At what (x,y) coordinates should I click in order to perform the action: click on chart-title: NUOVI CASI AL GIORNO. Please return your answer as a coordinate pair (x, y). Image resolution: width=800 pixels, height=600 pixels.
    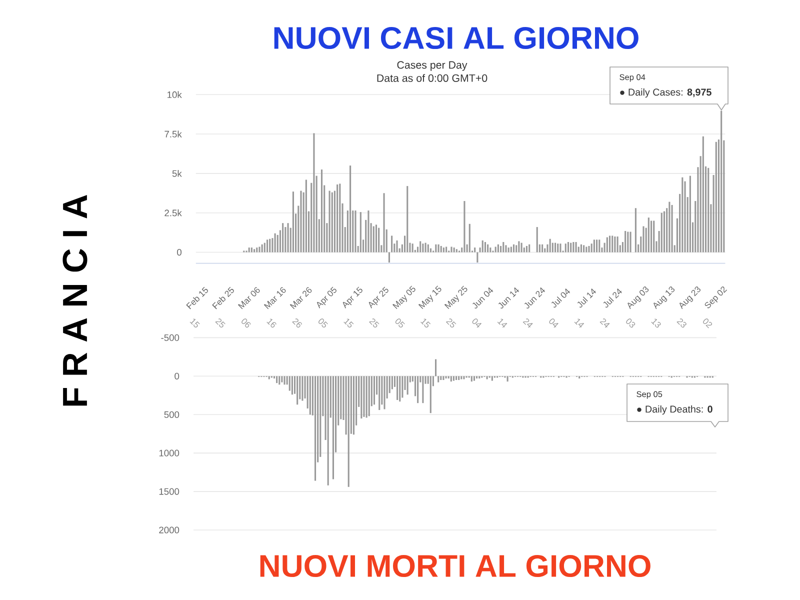
    Looking at the image, I should click on (456, 38).